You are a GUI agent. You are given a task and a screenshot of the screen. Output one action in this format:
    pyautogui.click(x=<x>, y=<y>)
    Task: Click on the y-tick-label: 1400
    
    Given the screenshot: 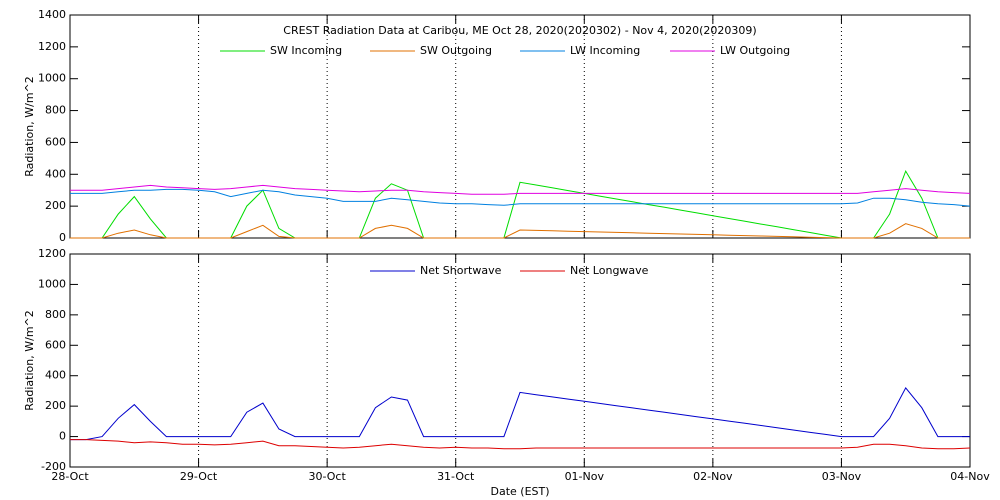 What is the action you would take?
    pyautogui.click(x=52, y=14)
    